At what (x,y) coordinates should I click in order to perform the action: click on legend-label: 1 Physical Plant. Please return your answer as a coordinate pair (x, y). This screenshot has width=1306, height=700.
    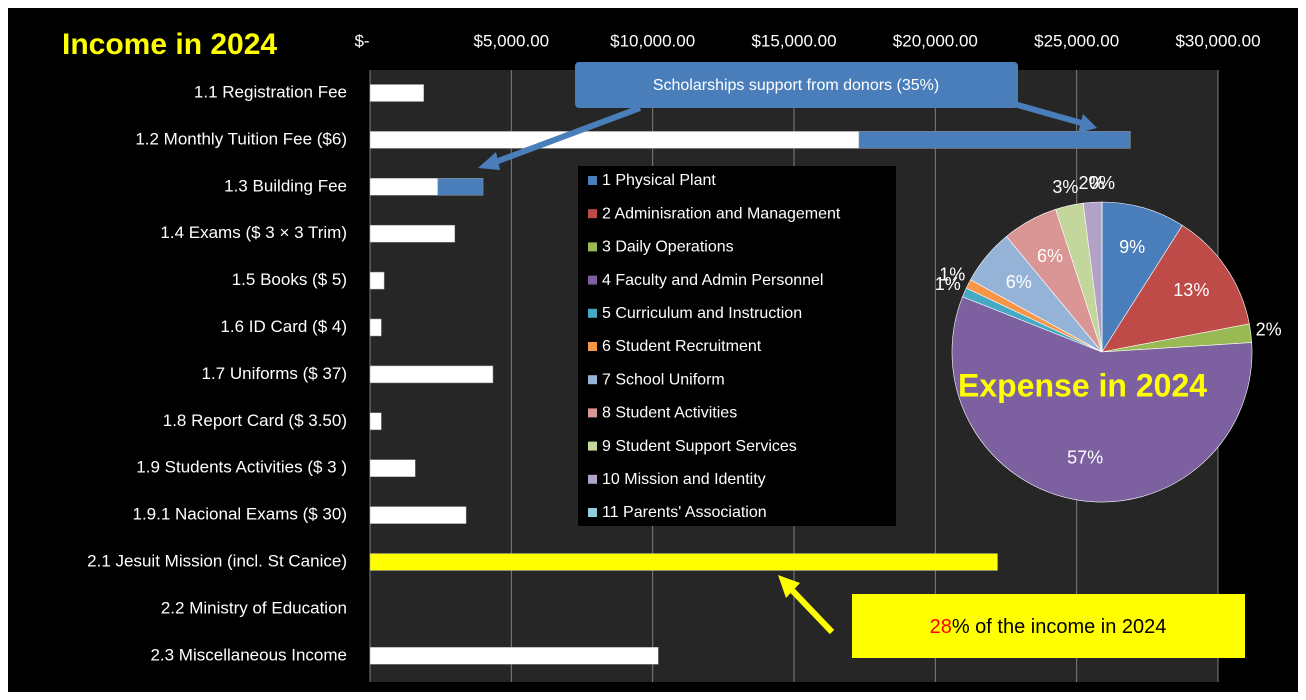
    Looking at the image, I should click on (659, 180).